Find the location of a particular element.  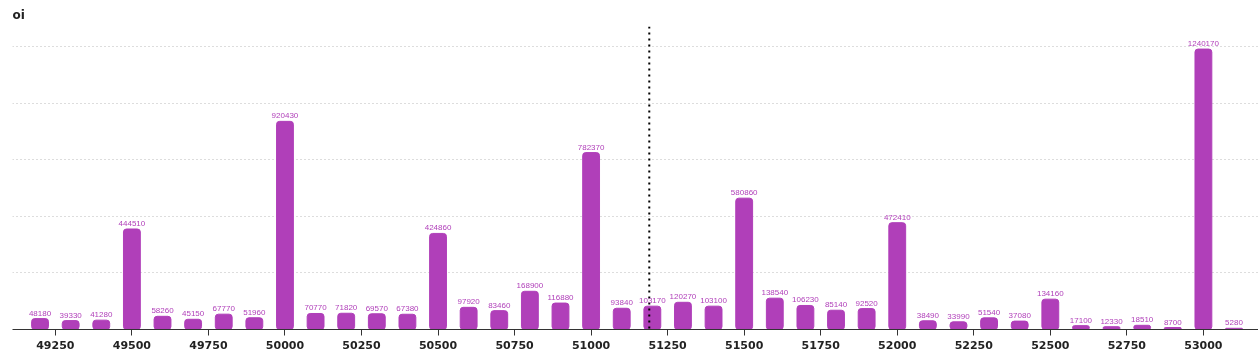

data-label: 12330 is located at coordinates (1112, 321).